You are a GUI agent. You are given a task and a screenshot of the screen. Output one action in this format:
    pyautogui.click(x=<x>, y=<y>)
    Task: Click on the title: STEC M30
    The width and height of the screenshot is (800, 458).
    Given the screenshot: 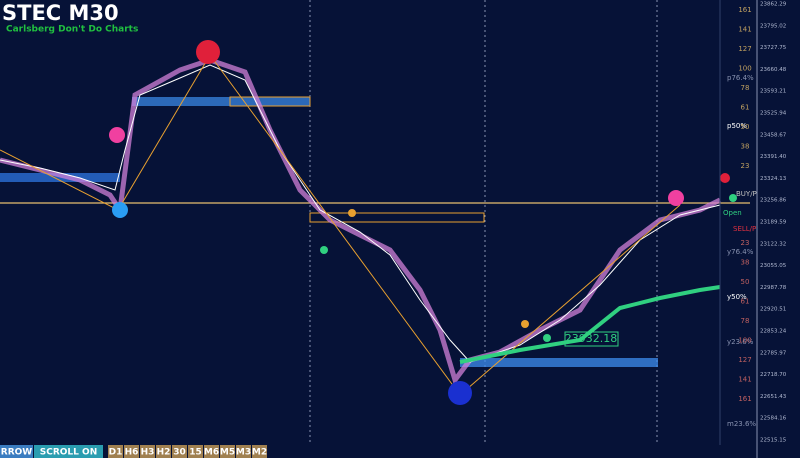 What is the action you would take?
    pyautogui.click(x=60, y=13)
    